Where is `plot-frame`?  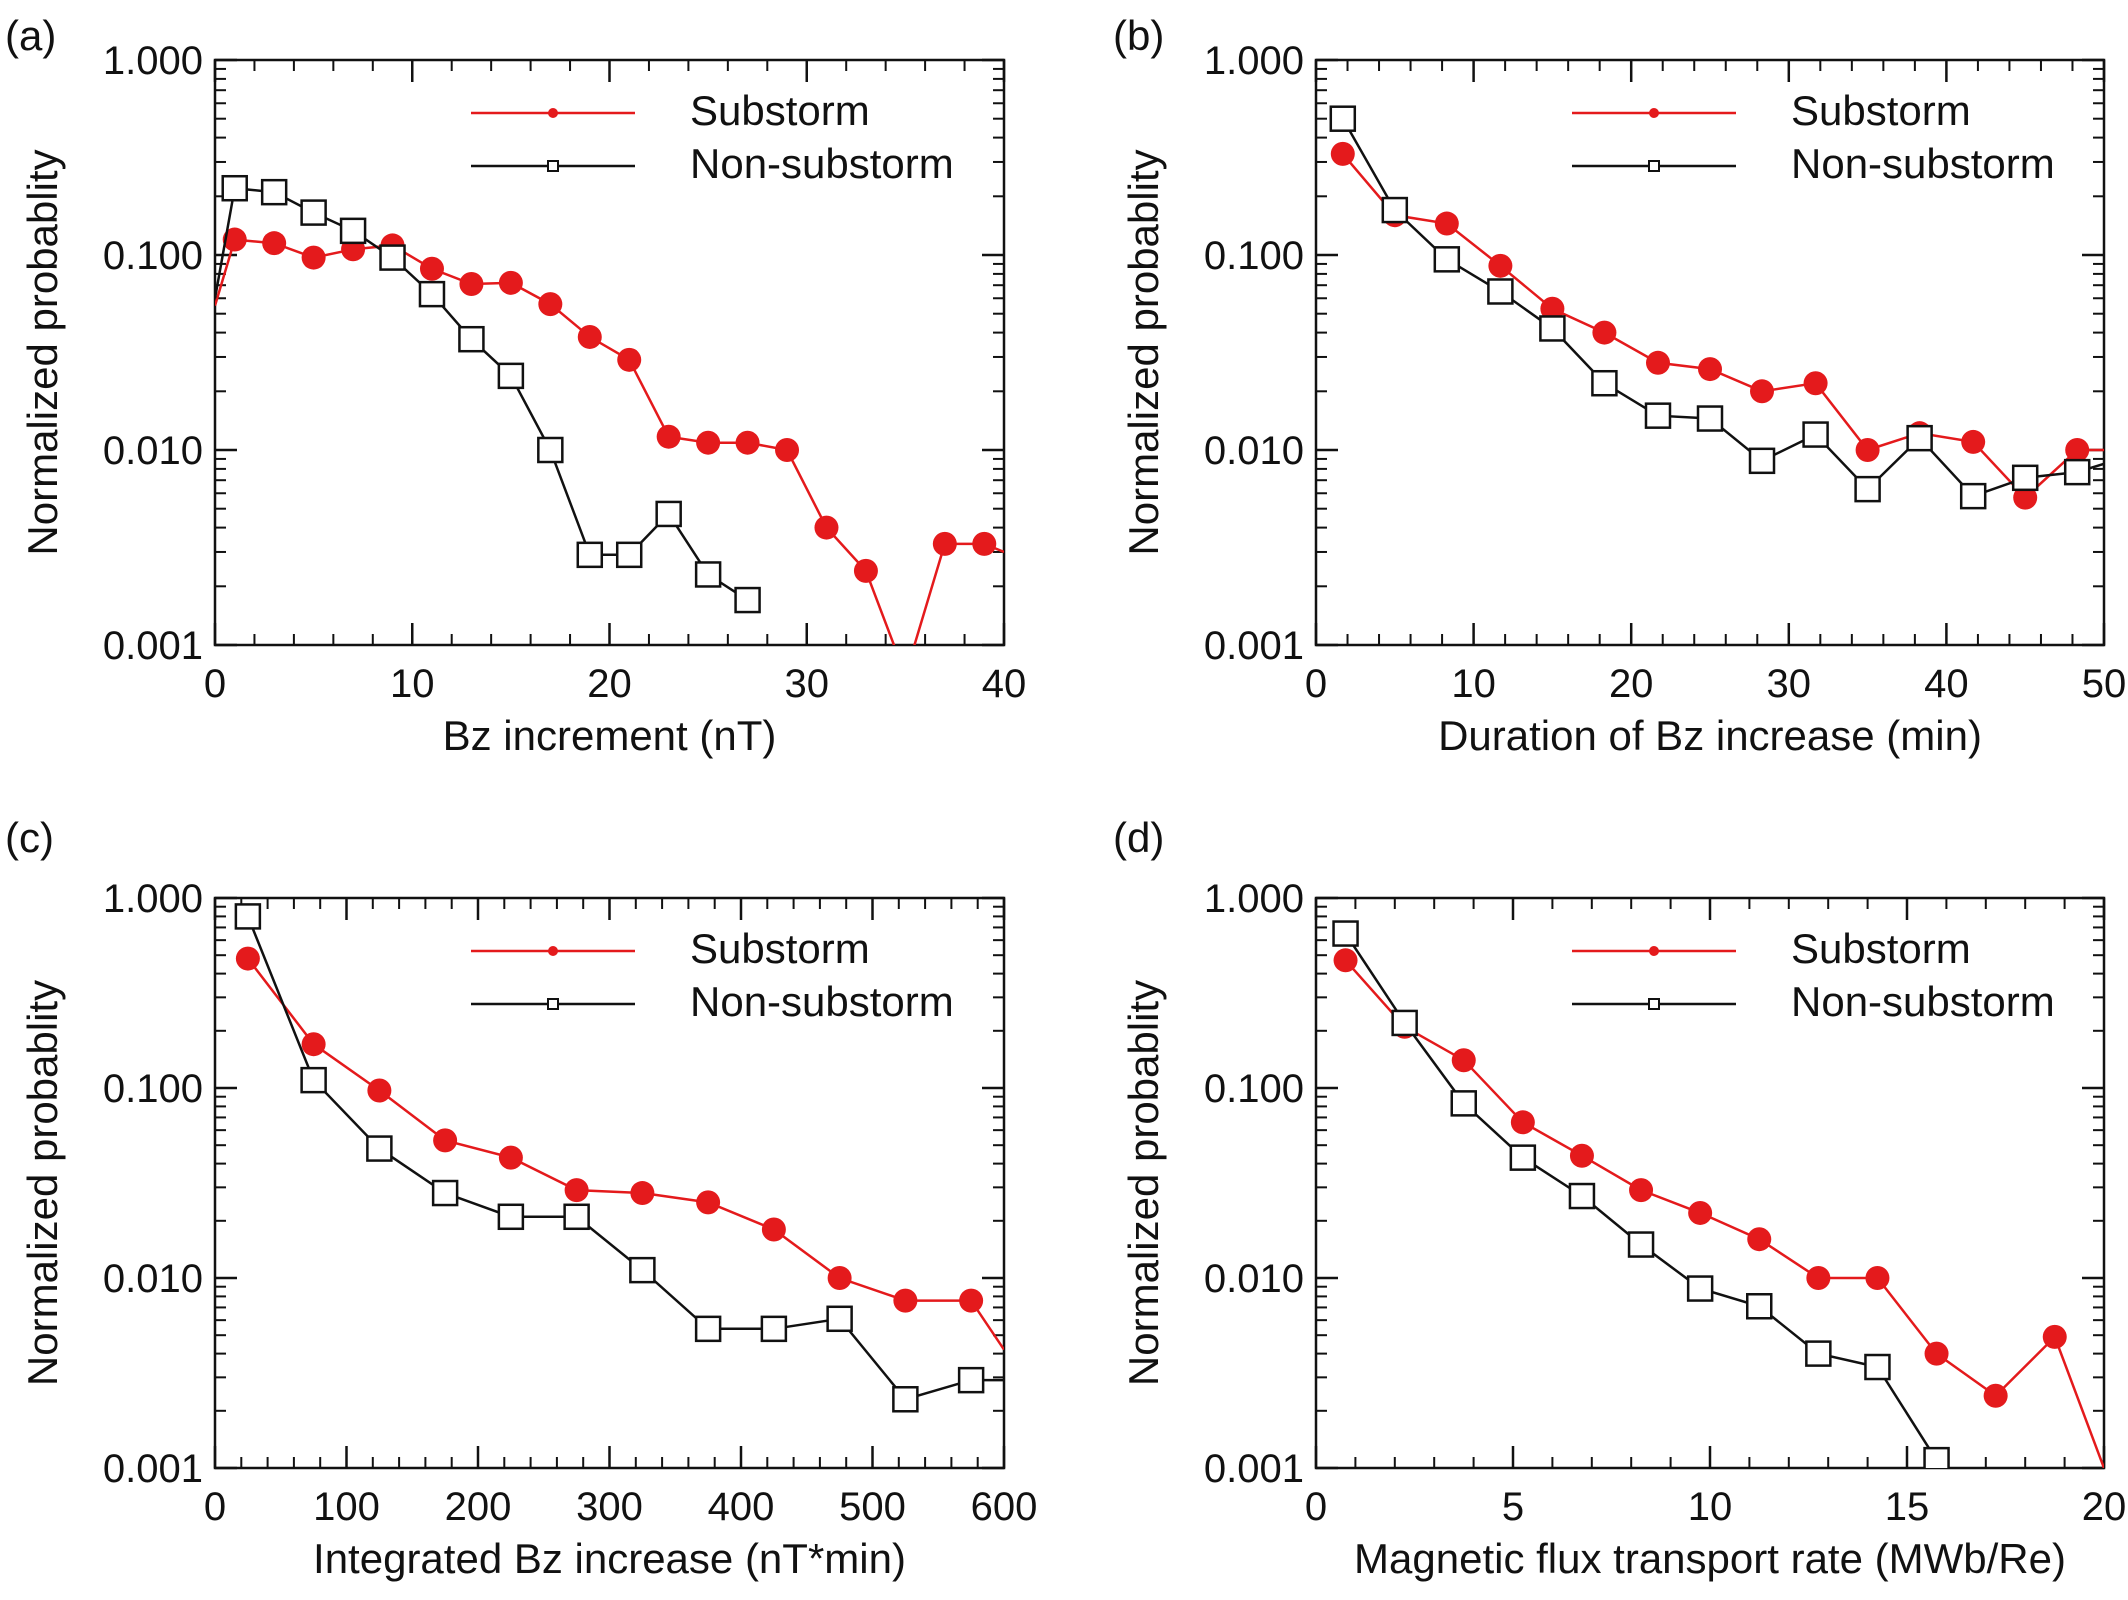
plot-frame is located at coordinates (1710, 352).